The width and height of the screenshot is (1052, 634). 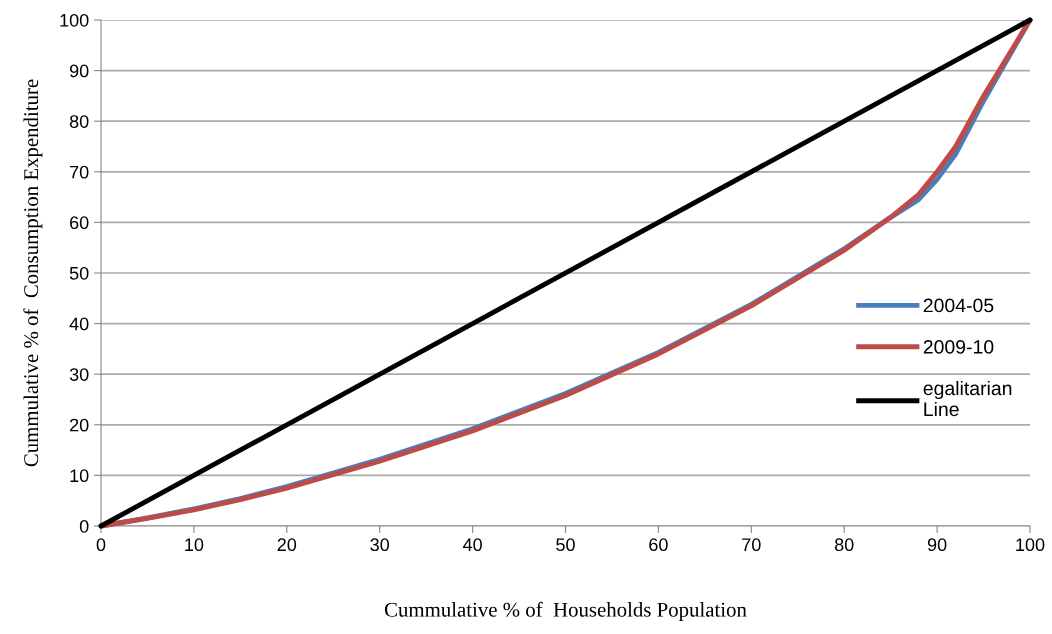 What do you see at coordinates (79, 324) in the screenshot?
I see `y-tick-label: 40` at bounding box center [79, 324].